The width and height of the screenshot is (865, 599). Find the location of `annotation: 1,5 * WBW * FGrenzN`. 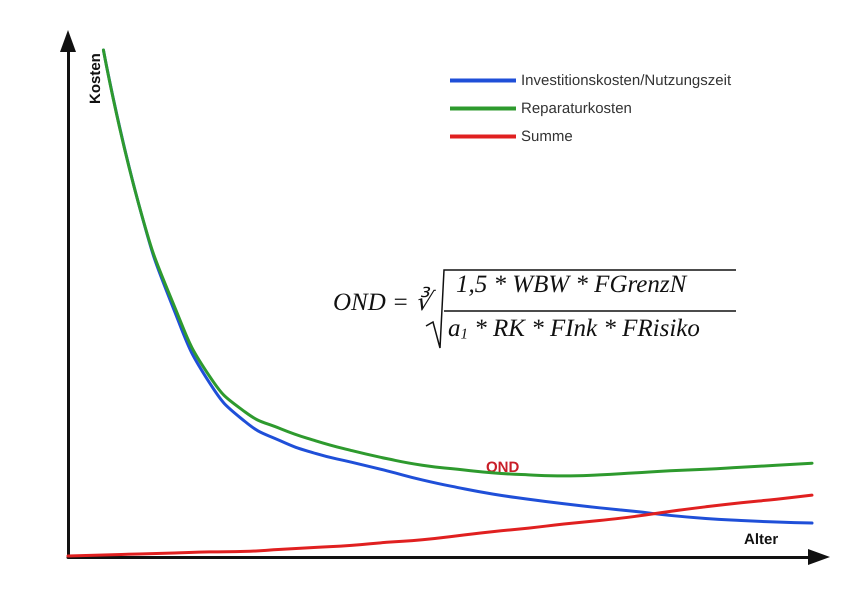

annotation: 1,5 * WBW * FGrenzN is located at coordinates (572, 284).